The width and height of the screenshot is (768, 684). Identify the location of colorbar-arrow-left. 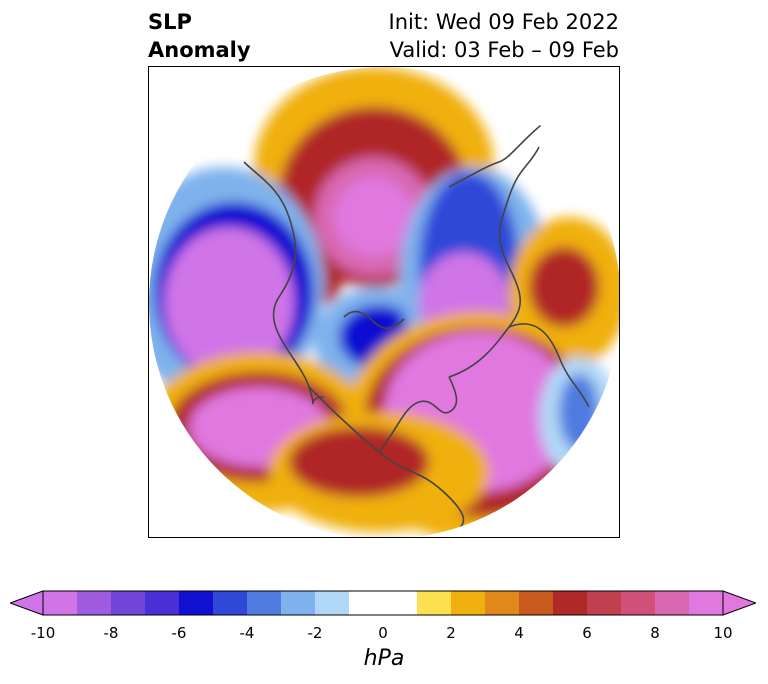
(27, 603).